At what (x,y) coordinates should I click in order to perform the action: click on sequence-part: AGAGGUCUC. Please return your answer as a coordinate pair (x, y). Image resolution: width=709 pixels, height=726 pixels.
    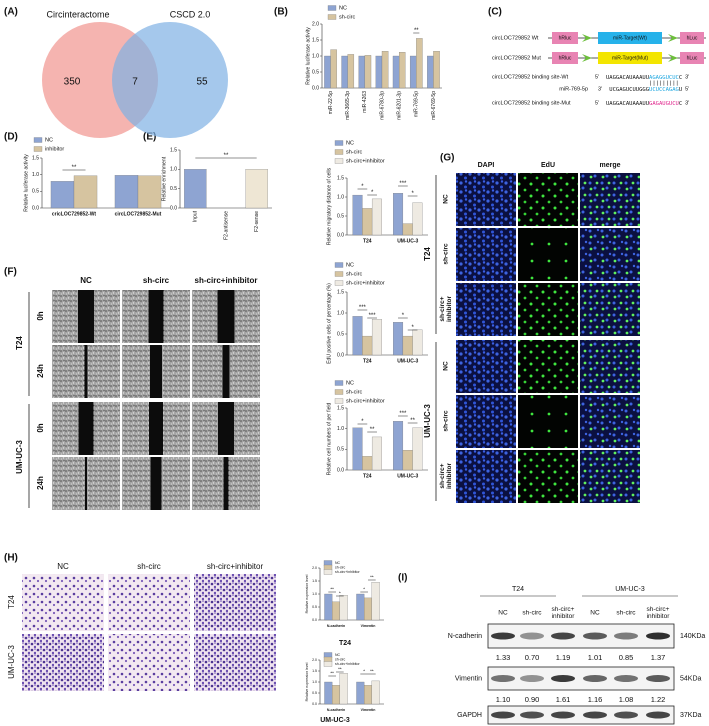
    Looking at the image, I should click on (664, 78).